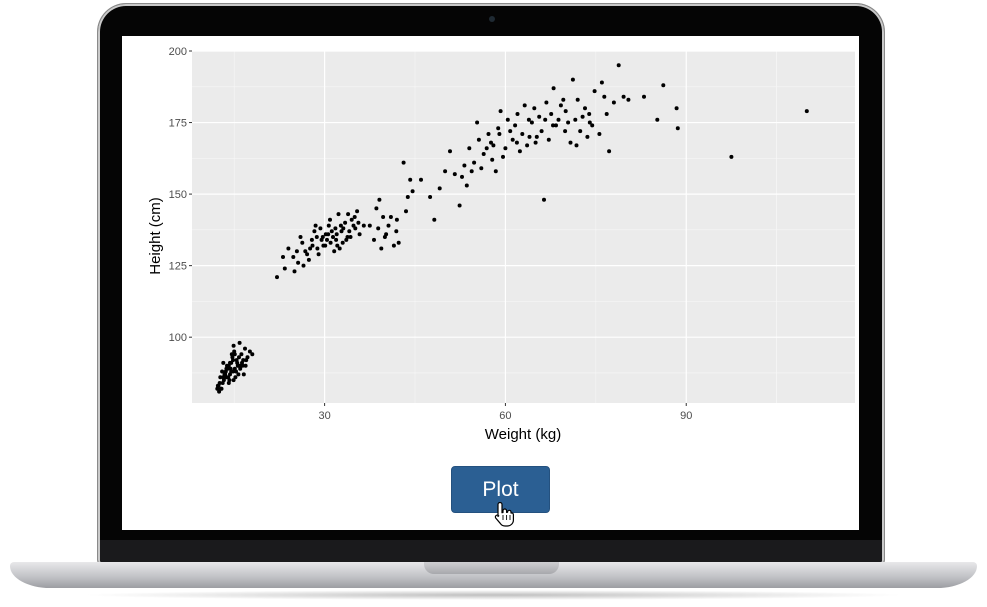 The width and height of the screenshot is (987, 607). I want to click on y-tick-label: 175, so click(178, 124).